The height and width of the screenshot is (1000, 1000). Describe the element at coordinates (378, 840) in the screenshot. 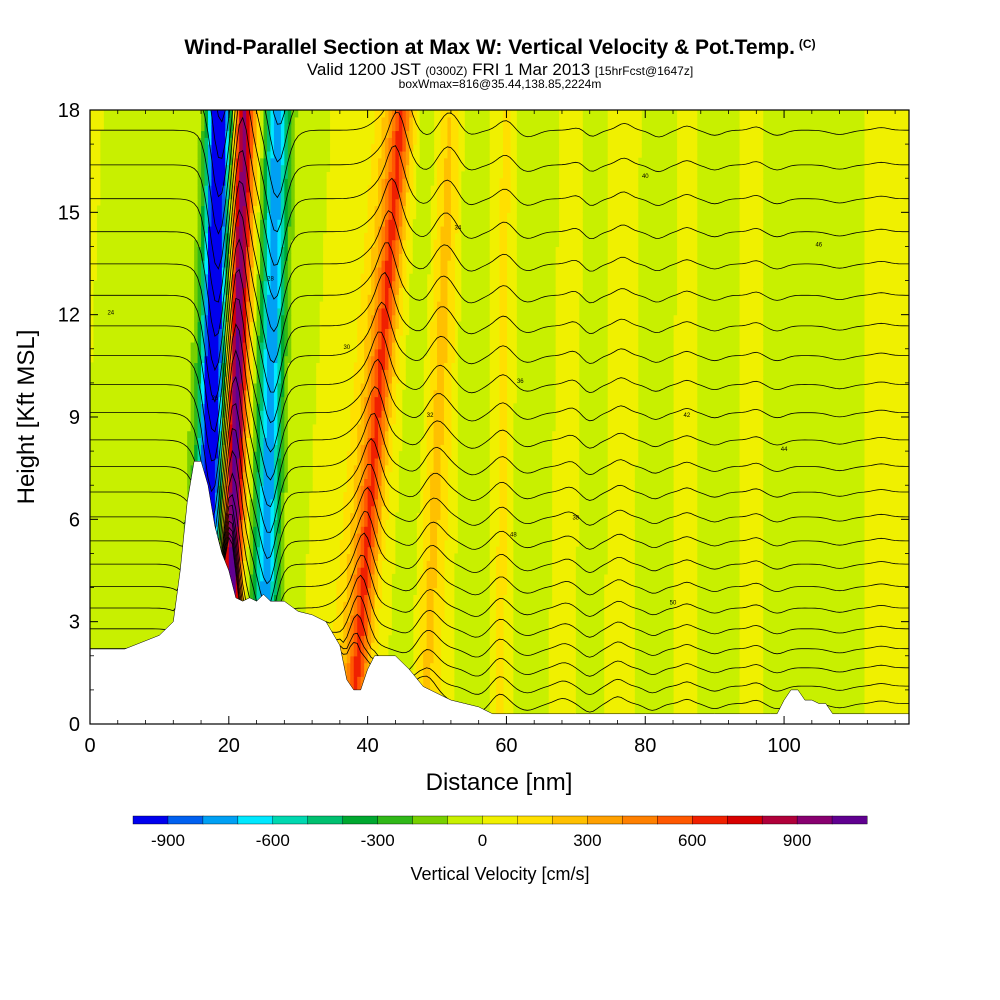

I see `colorbar-tick-label: -300` at that location.